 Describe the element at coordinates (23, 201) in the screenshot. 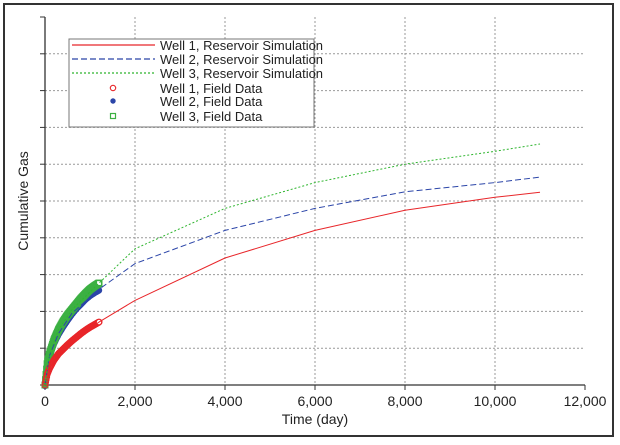

I see `y-axis-label: Cumulative Gas` at that location.